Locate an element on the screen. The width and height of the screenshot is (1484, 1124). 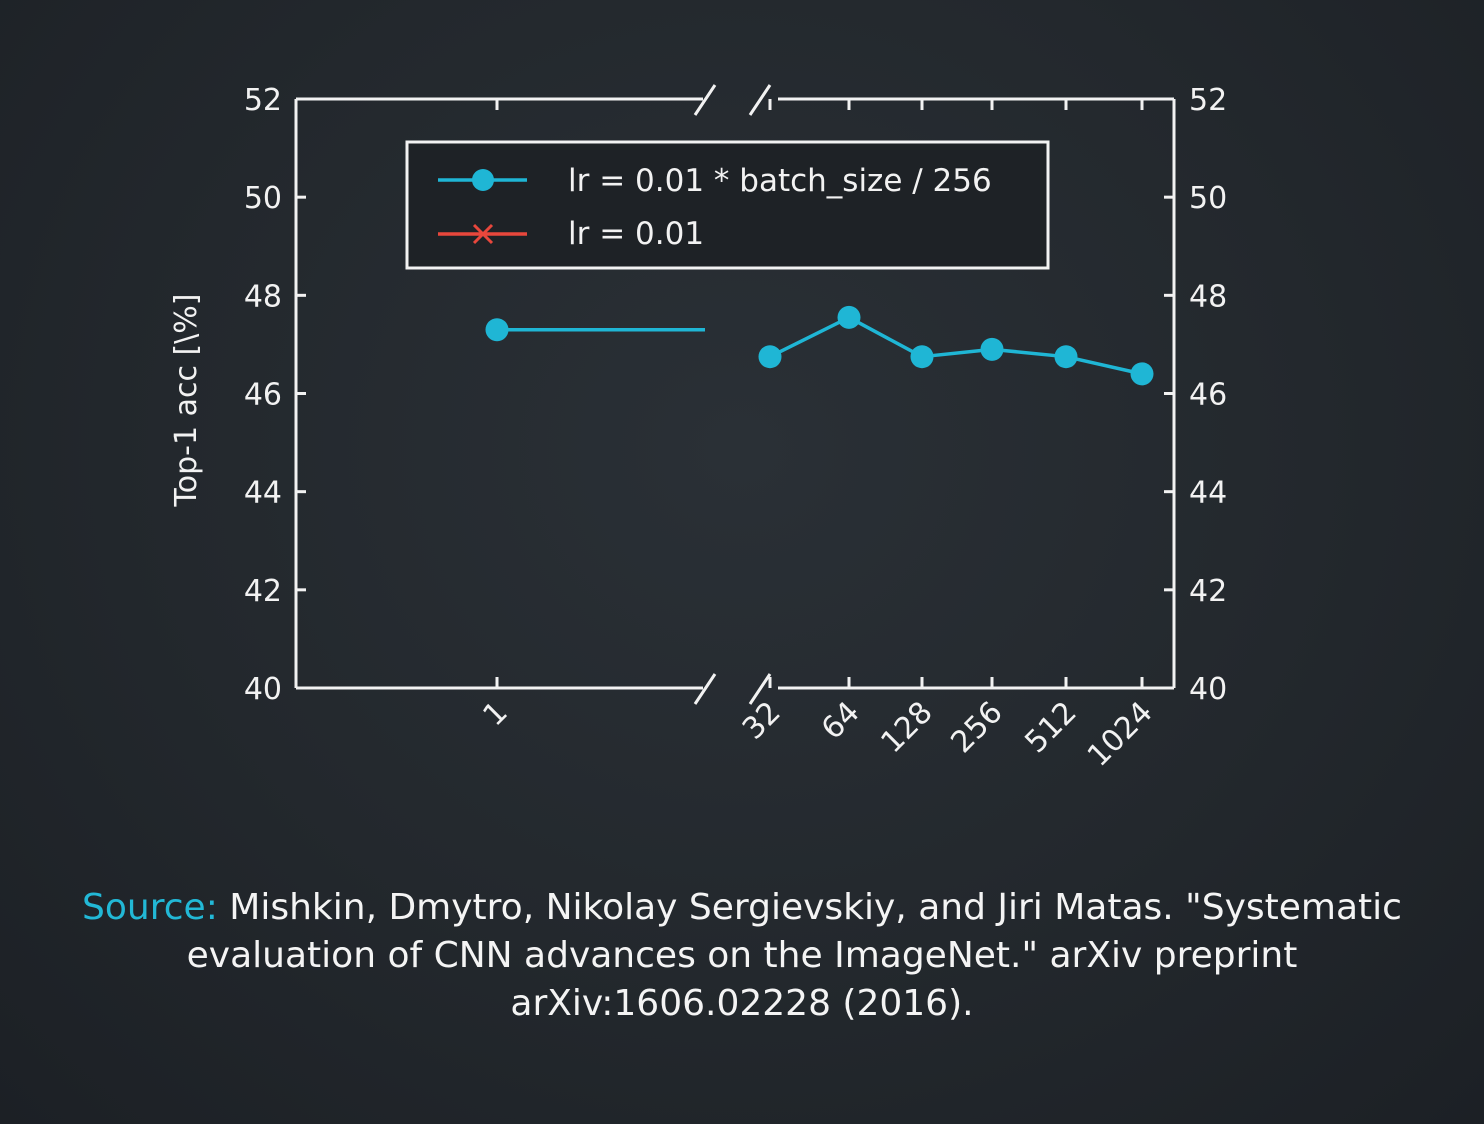
source-label: Source: is located at coordinates (150, 907).